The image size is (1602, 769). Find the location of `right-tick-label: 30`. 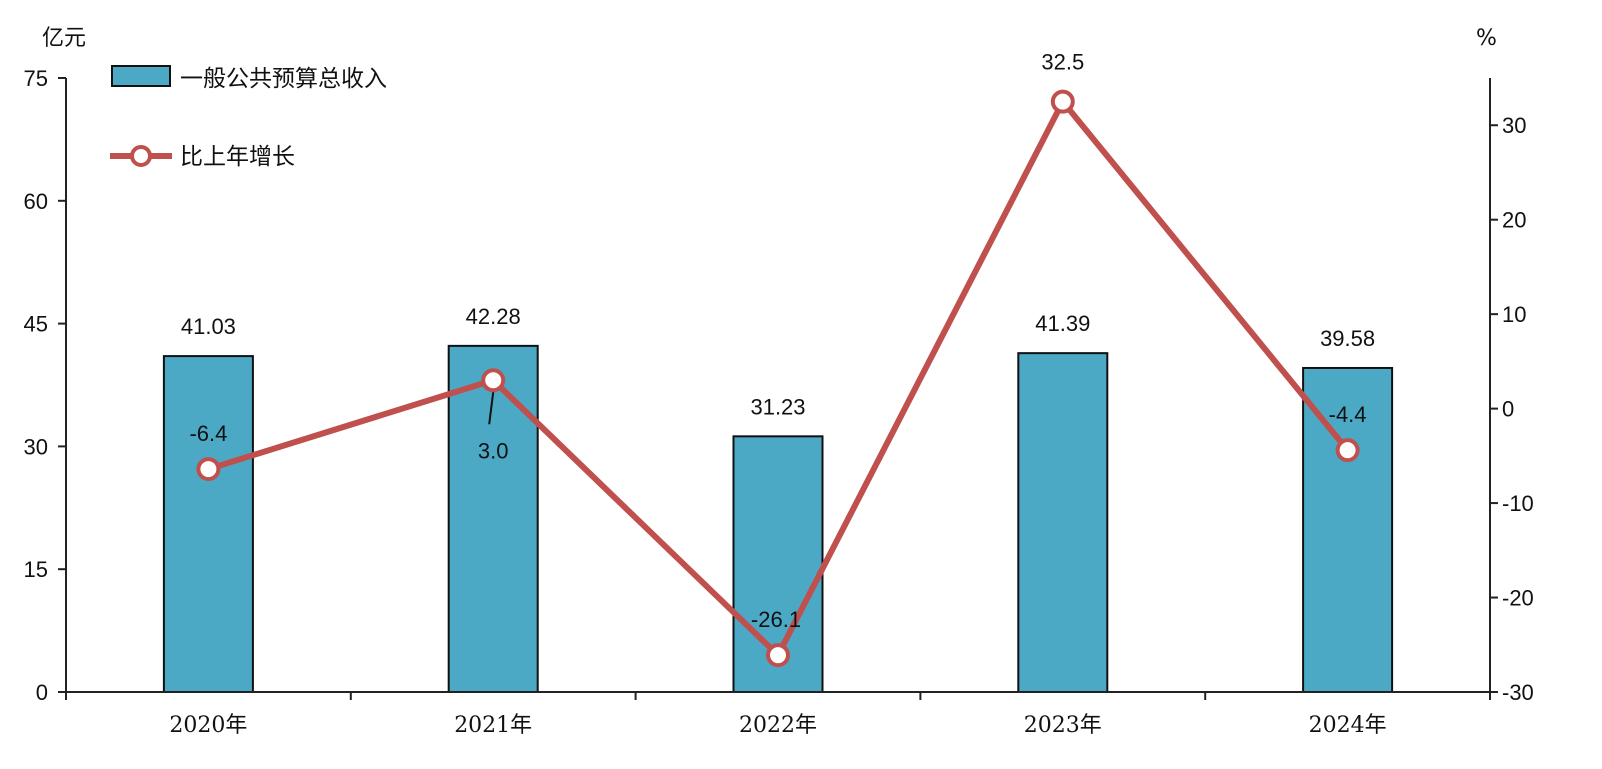

right-tick-label: 30 is located at coordinates (1514, 125).